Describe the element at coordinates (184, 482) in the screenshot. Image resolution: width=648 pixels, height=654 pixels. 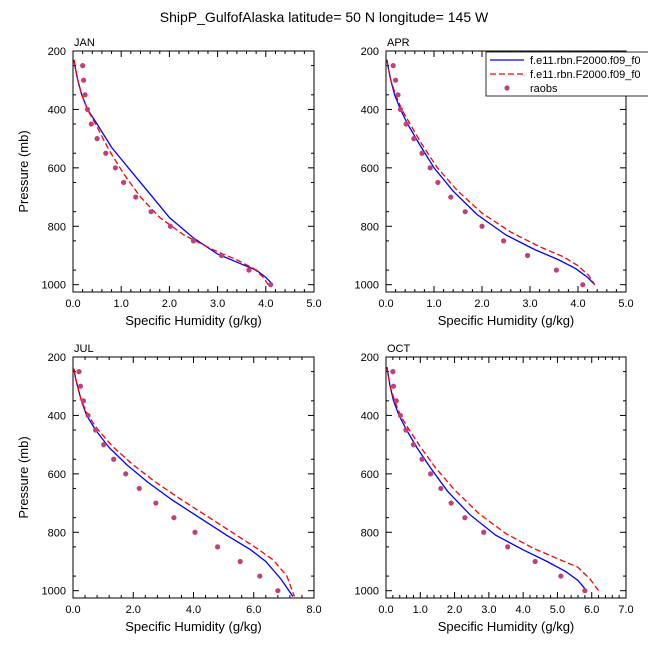
I see `series-line-2-jul` at that location.